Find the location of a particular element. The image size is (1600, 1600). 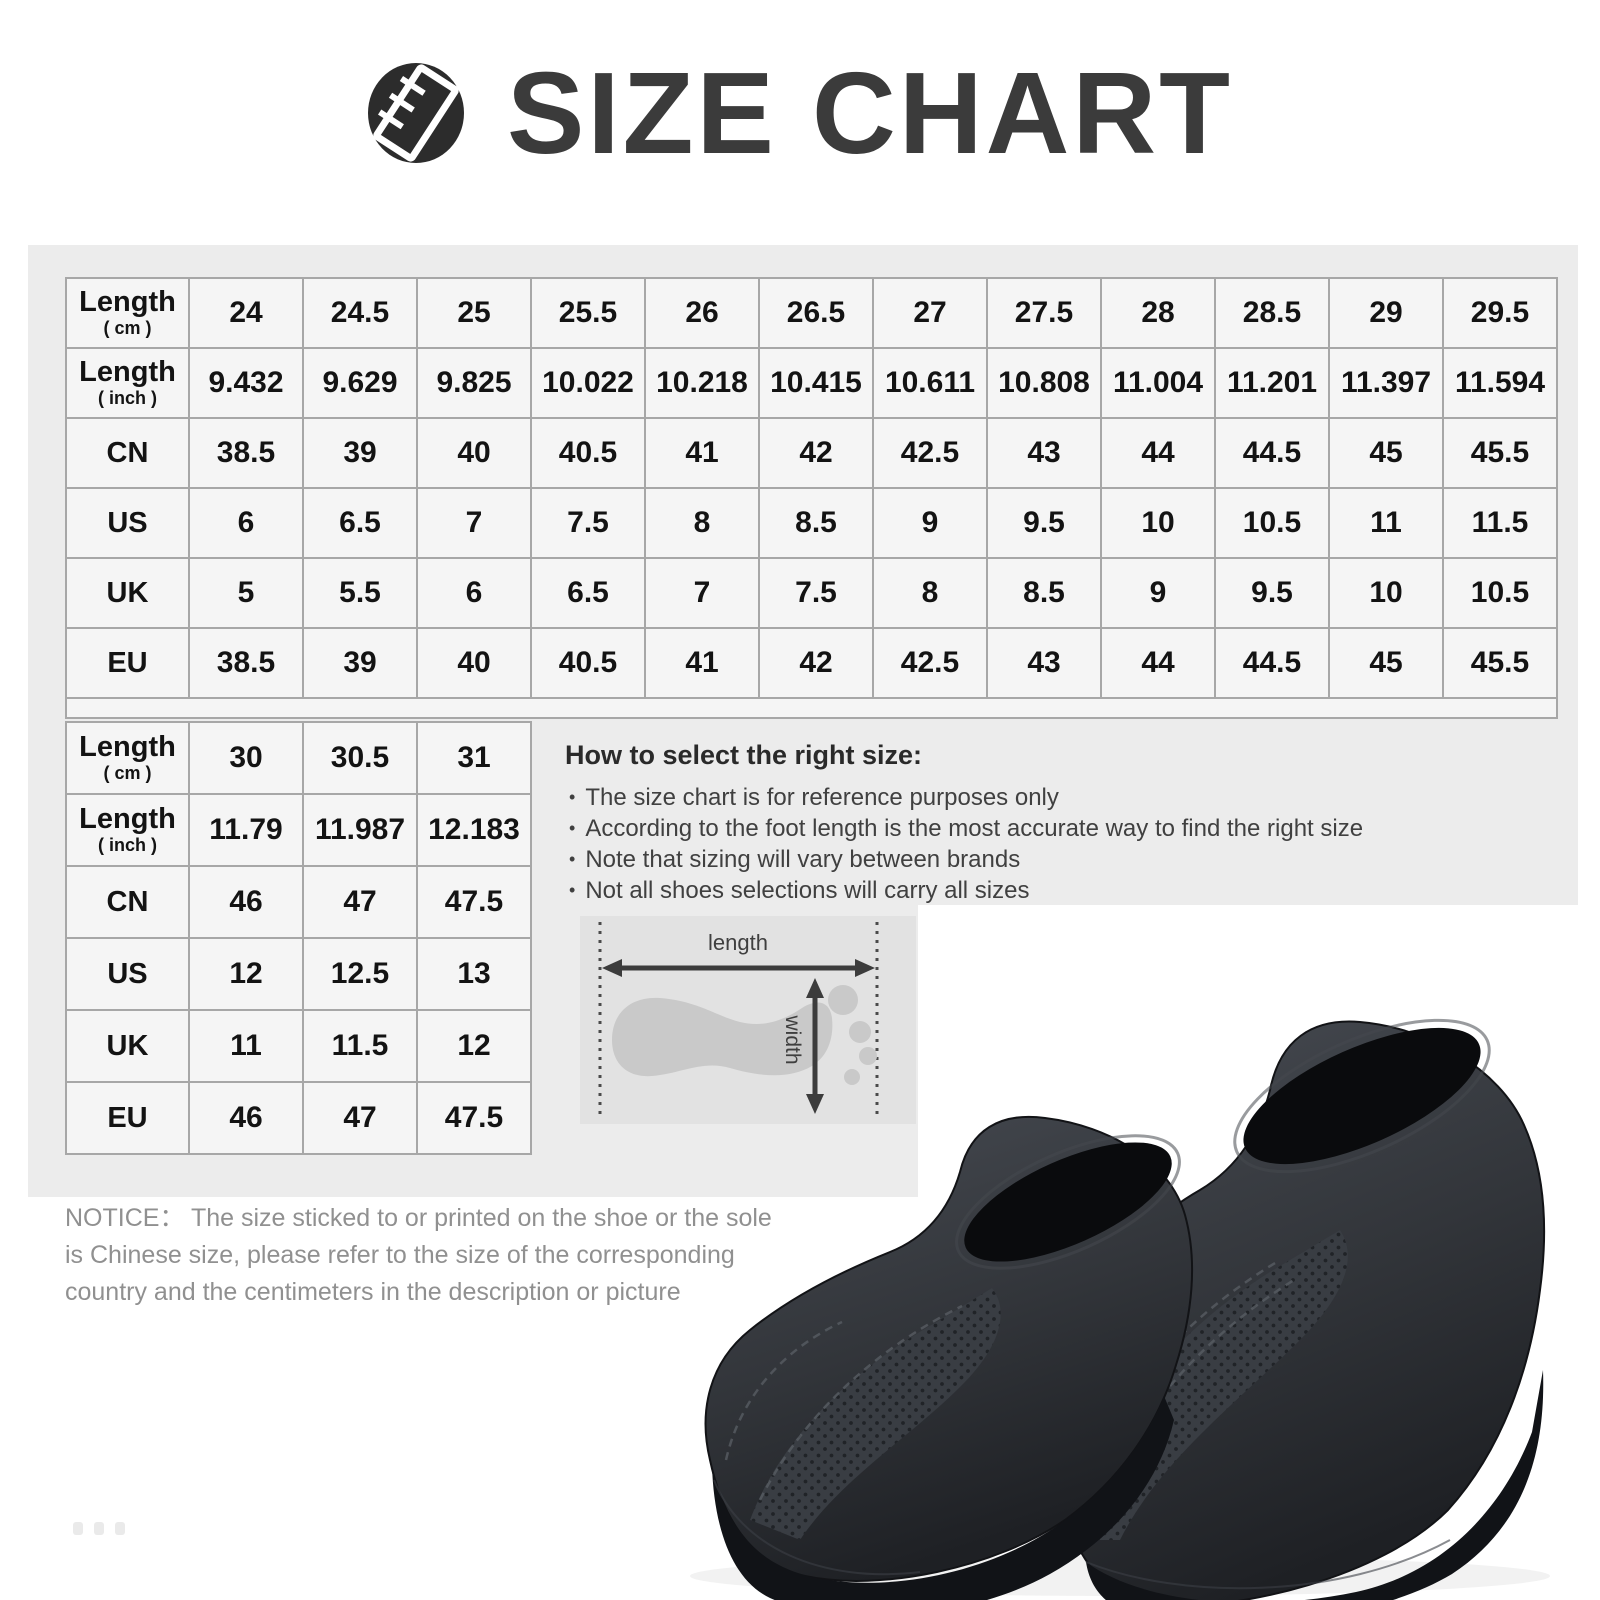

size-cell: 11.397 is located at coordinates (1386, 383).